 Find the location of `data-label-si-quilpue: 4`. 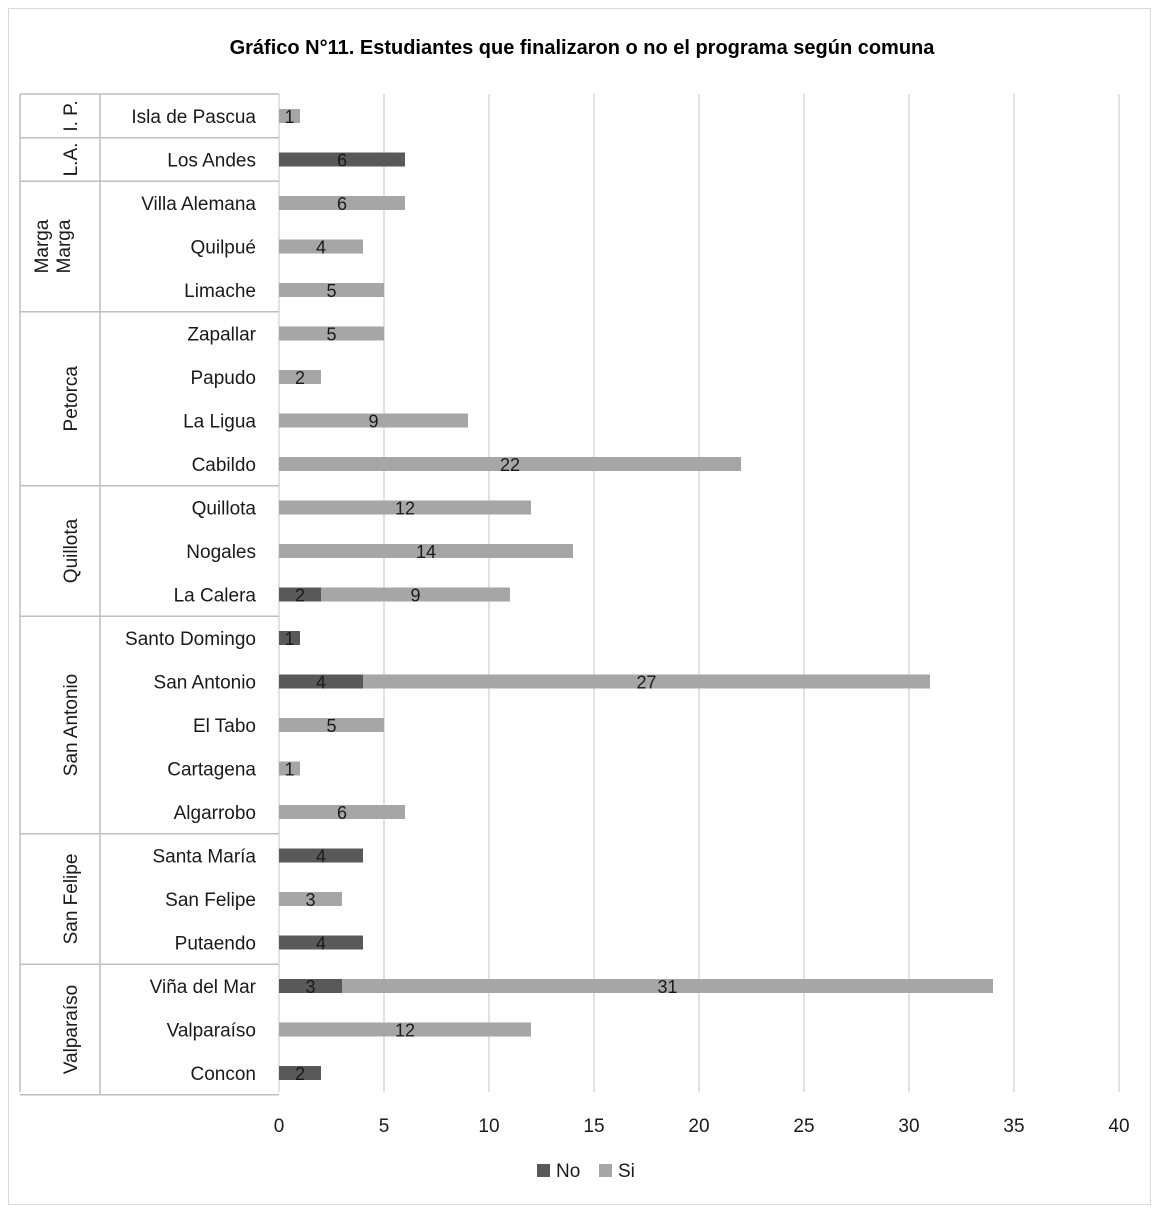

data-label-si-quilpue: 4 is located at coordinates (321, 248).